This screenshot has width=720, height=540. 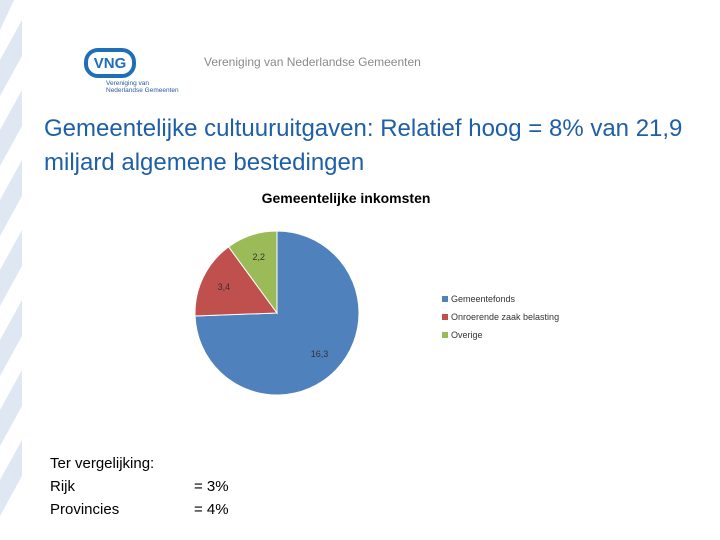 I want to click on chart-title: Gemeentelijke inkomsten, so click(x=346, y=198).